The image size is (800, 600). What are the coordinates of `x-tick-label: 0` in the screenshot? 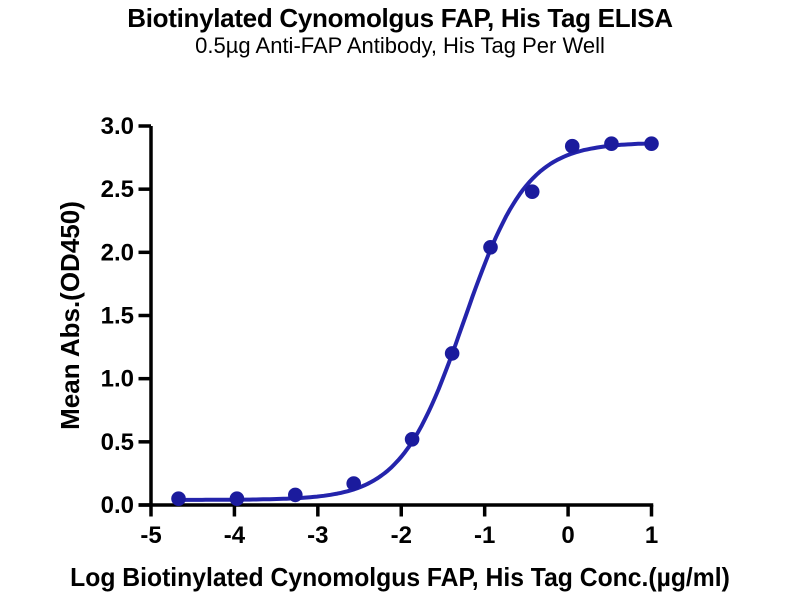 It's located at (567, 535).